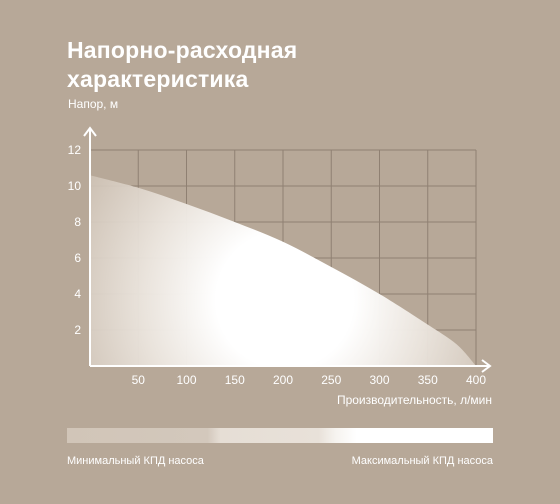 The image size is (560, 504). What do you see at coordinates (428, 380) in the screenshot?
I see `x-tick-label: 350` at bounding box center [428, 380].